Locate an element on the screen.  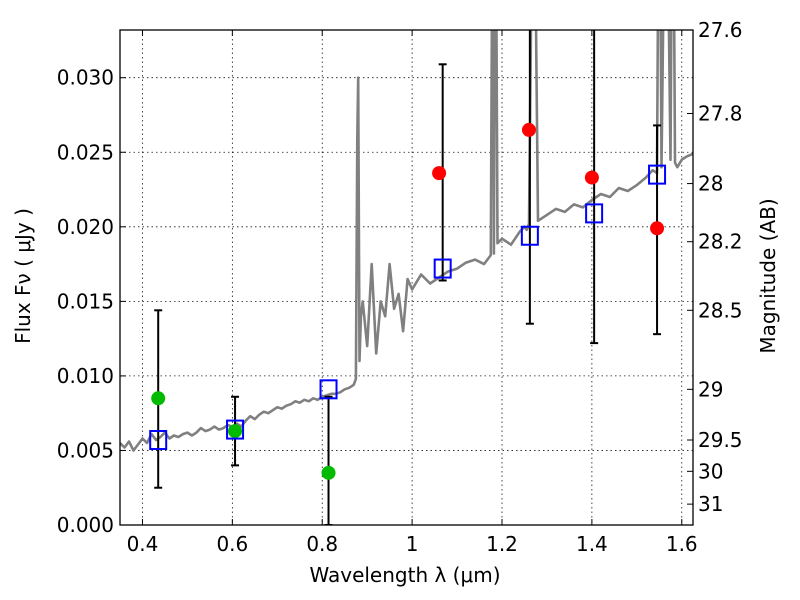
y-tick-label: 0.000 is located at coordinates (85, 525).